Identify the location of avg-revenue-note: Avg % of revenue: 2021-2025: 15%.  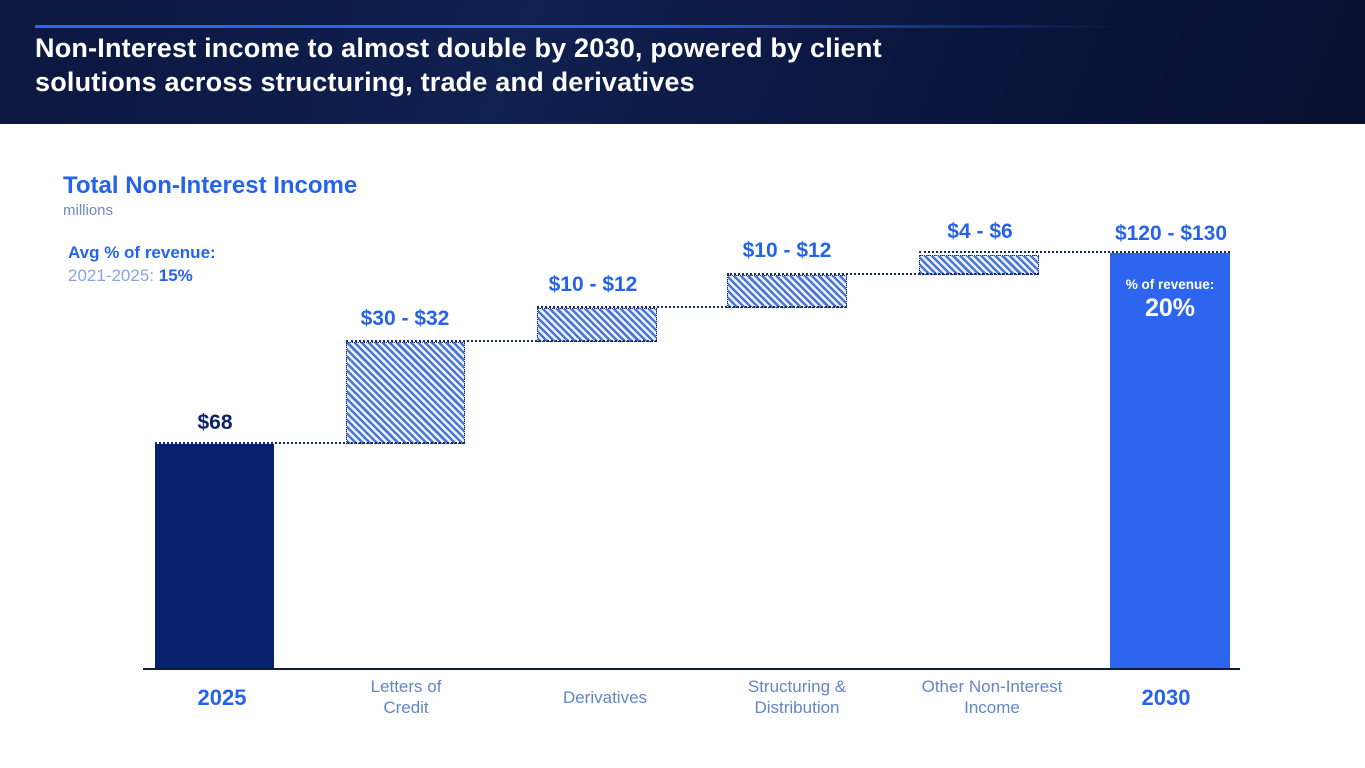
(142, 264).